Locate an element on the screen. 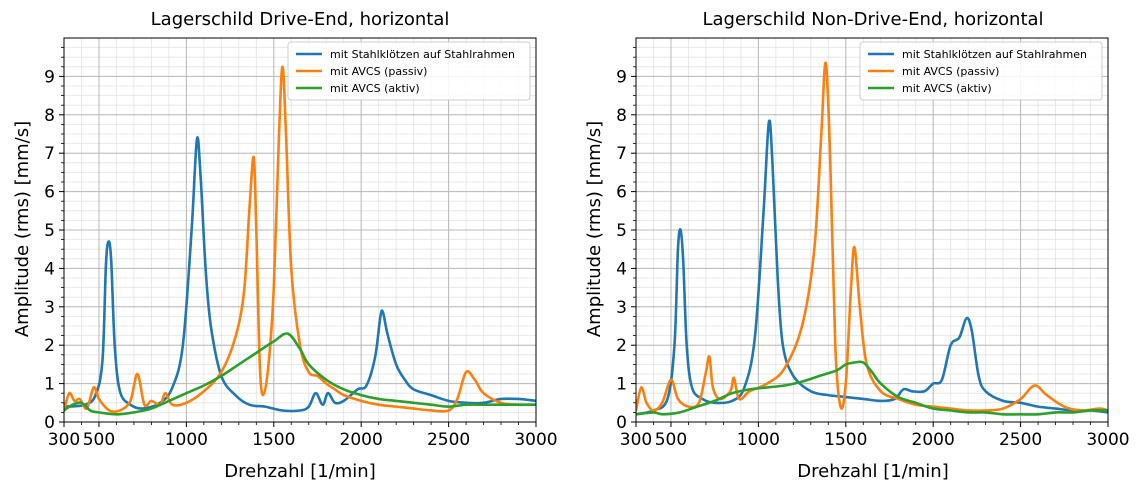 The image size is (1140, 493). chart-title: Lagerschild Drive-End, horizontal is located at coordinates (300, 19).